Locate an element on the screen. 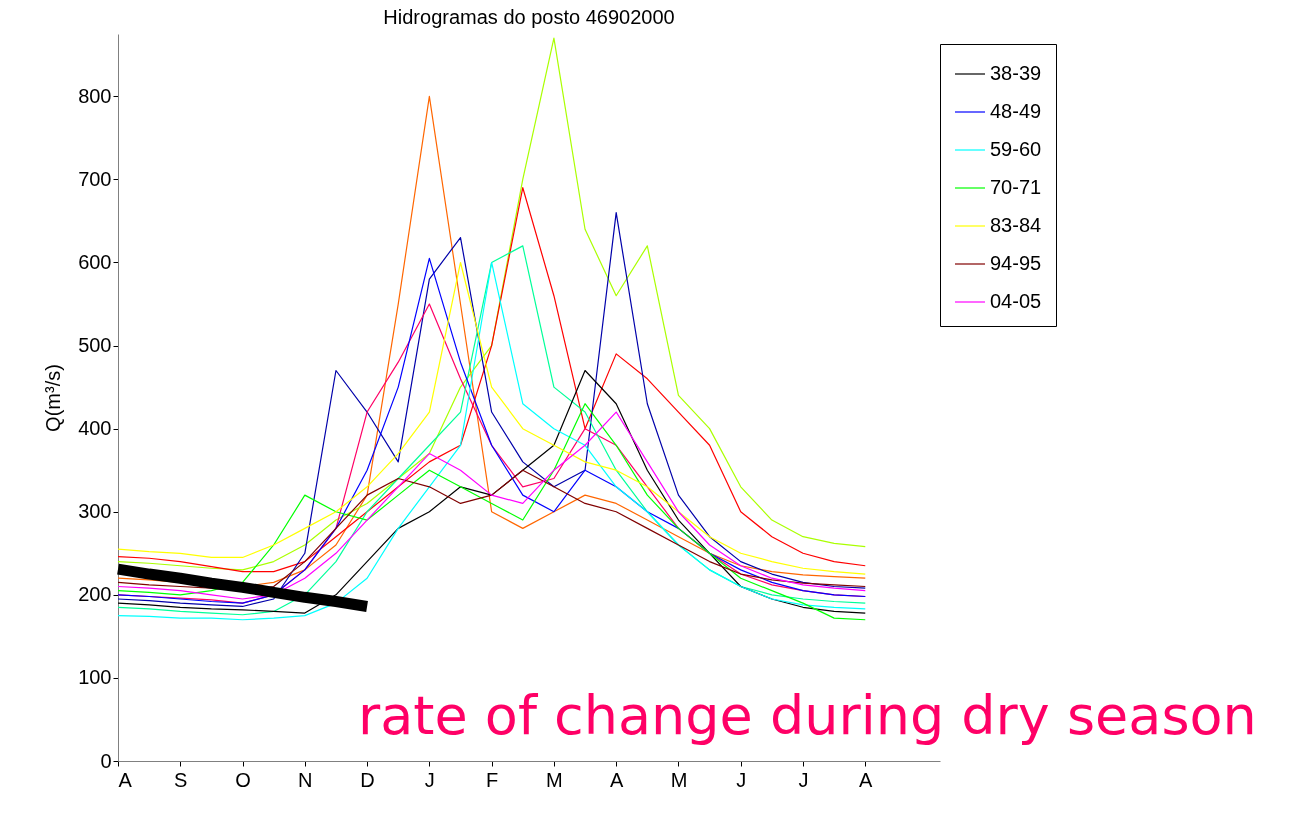 The height and width of the screenshot is (816, 1299). x-tick-label: F is located at coordinates (492, 779).